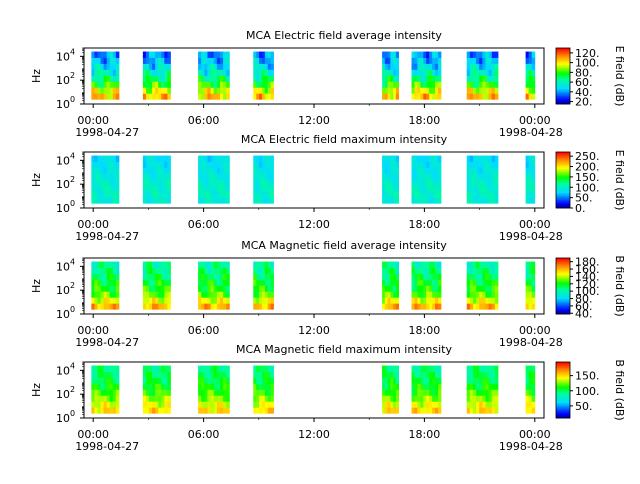 Image resolution: width=640 pixels, height=484 pixels. Describe the element at coordinates (587, 262) in the screenshot. I see `colorbar-tick-label: 180.` at that location.